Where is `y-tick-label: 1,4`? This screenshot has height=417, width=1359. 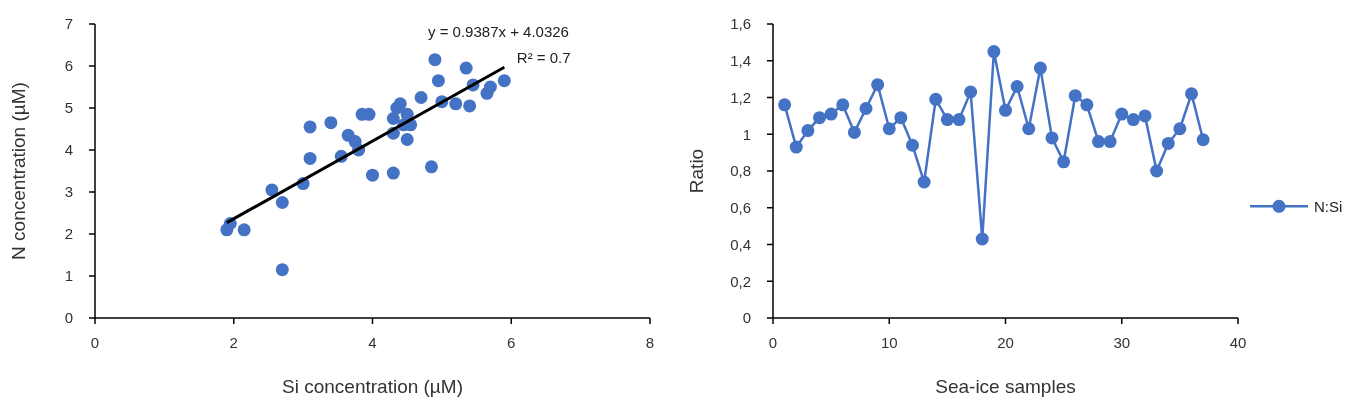
y-tick-label: 1,4 is located at coordinates (740, 60).